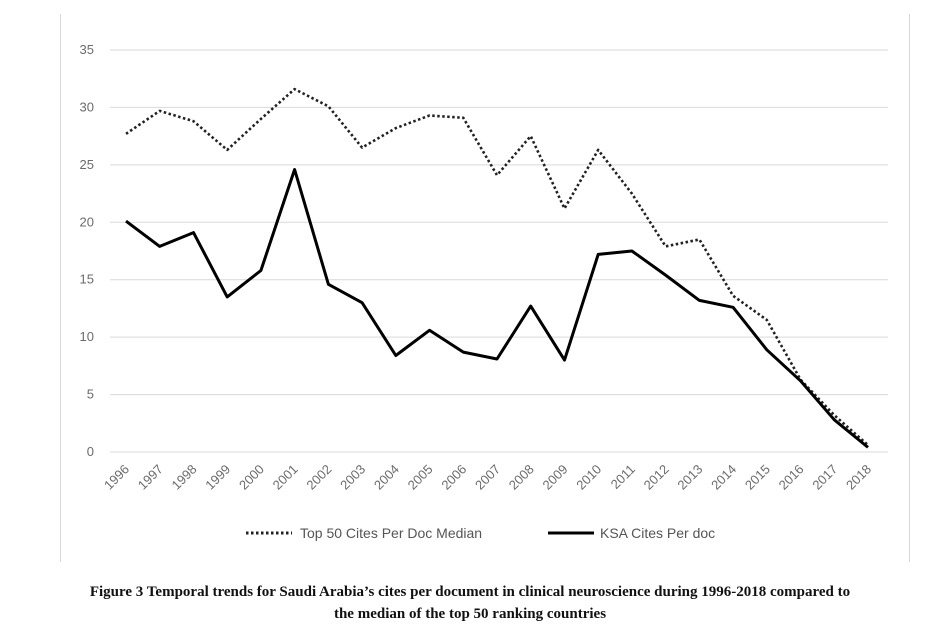 The image size is (940, 632). Describe the element at coordinates (87, 250) in the screenshot. I see `y-axis-ticks: 0 5 10 15 20 25 30 35` at that location.